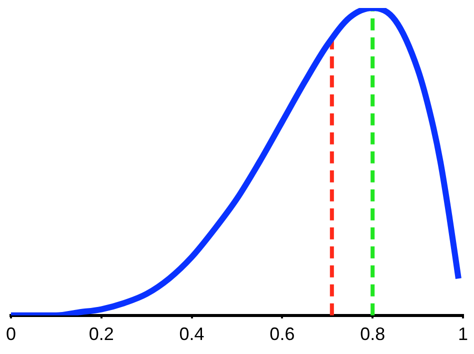 This screenshot has height=354, width=474. What do you see at coordinates (191, 334) in the screenshot?
I see `x-tick-label: 0.4` at bounding box center [191, 334].